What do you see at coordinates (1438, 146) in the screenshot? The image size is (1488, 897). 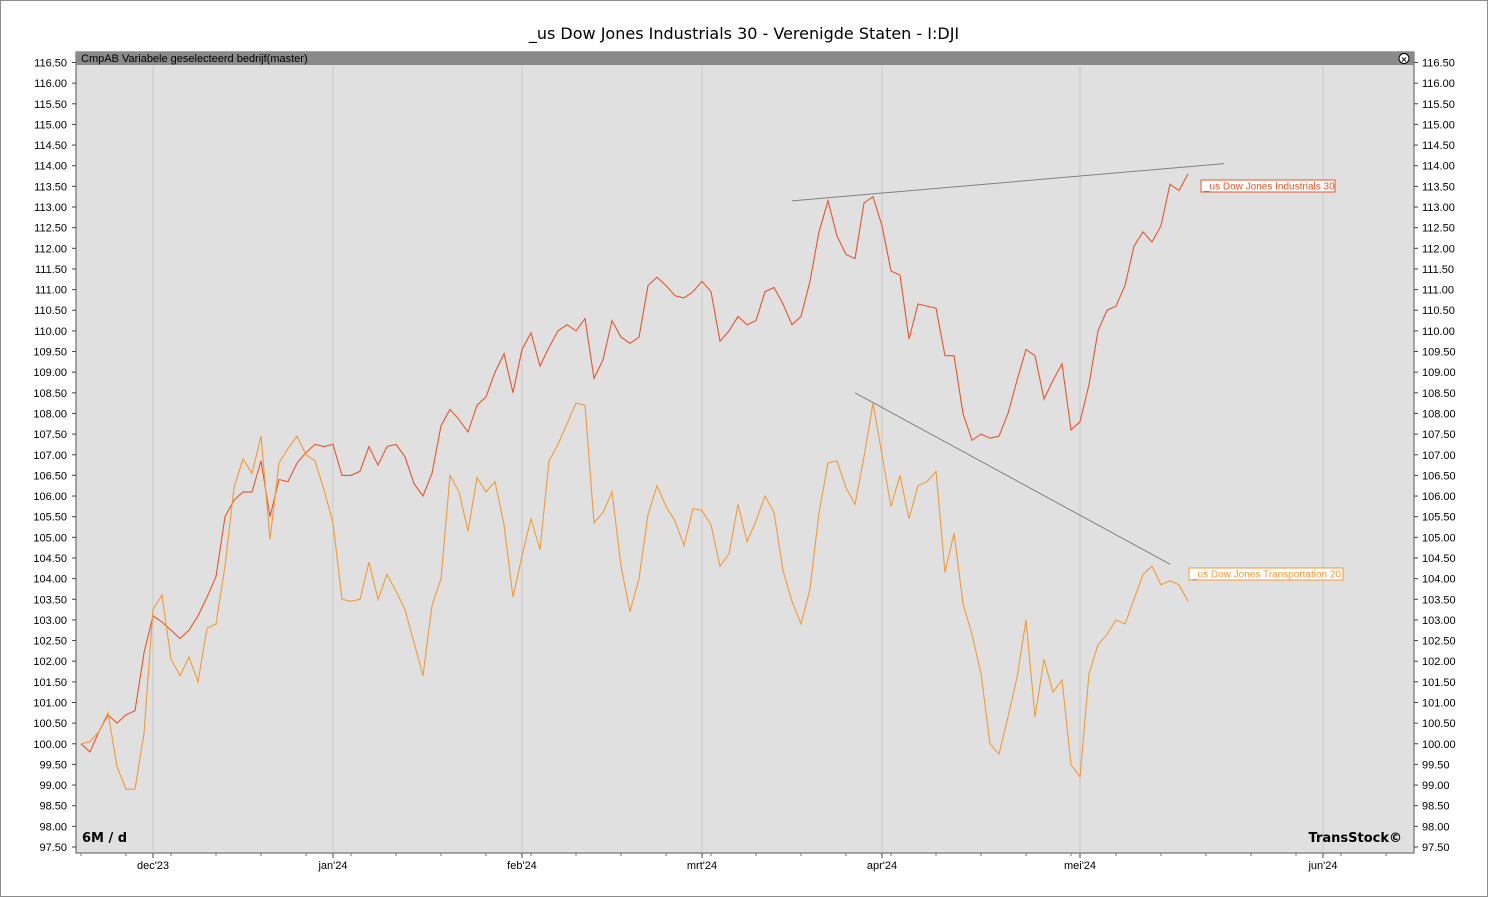 I see `y-tick-label-right: 114.50` at bounding box center [1438, 146].